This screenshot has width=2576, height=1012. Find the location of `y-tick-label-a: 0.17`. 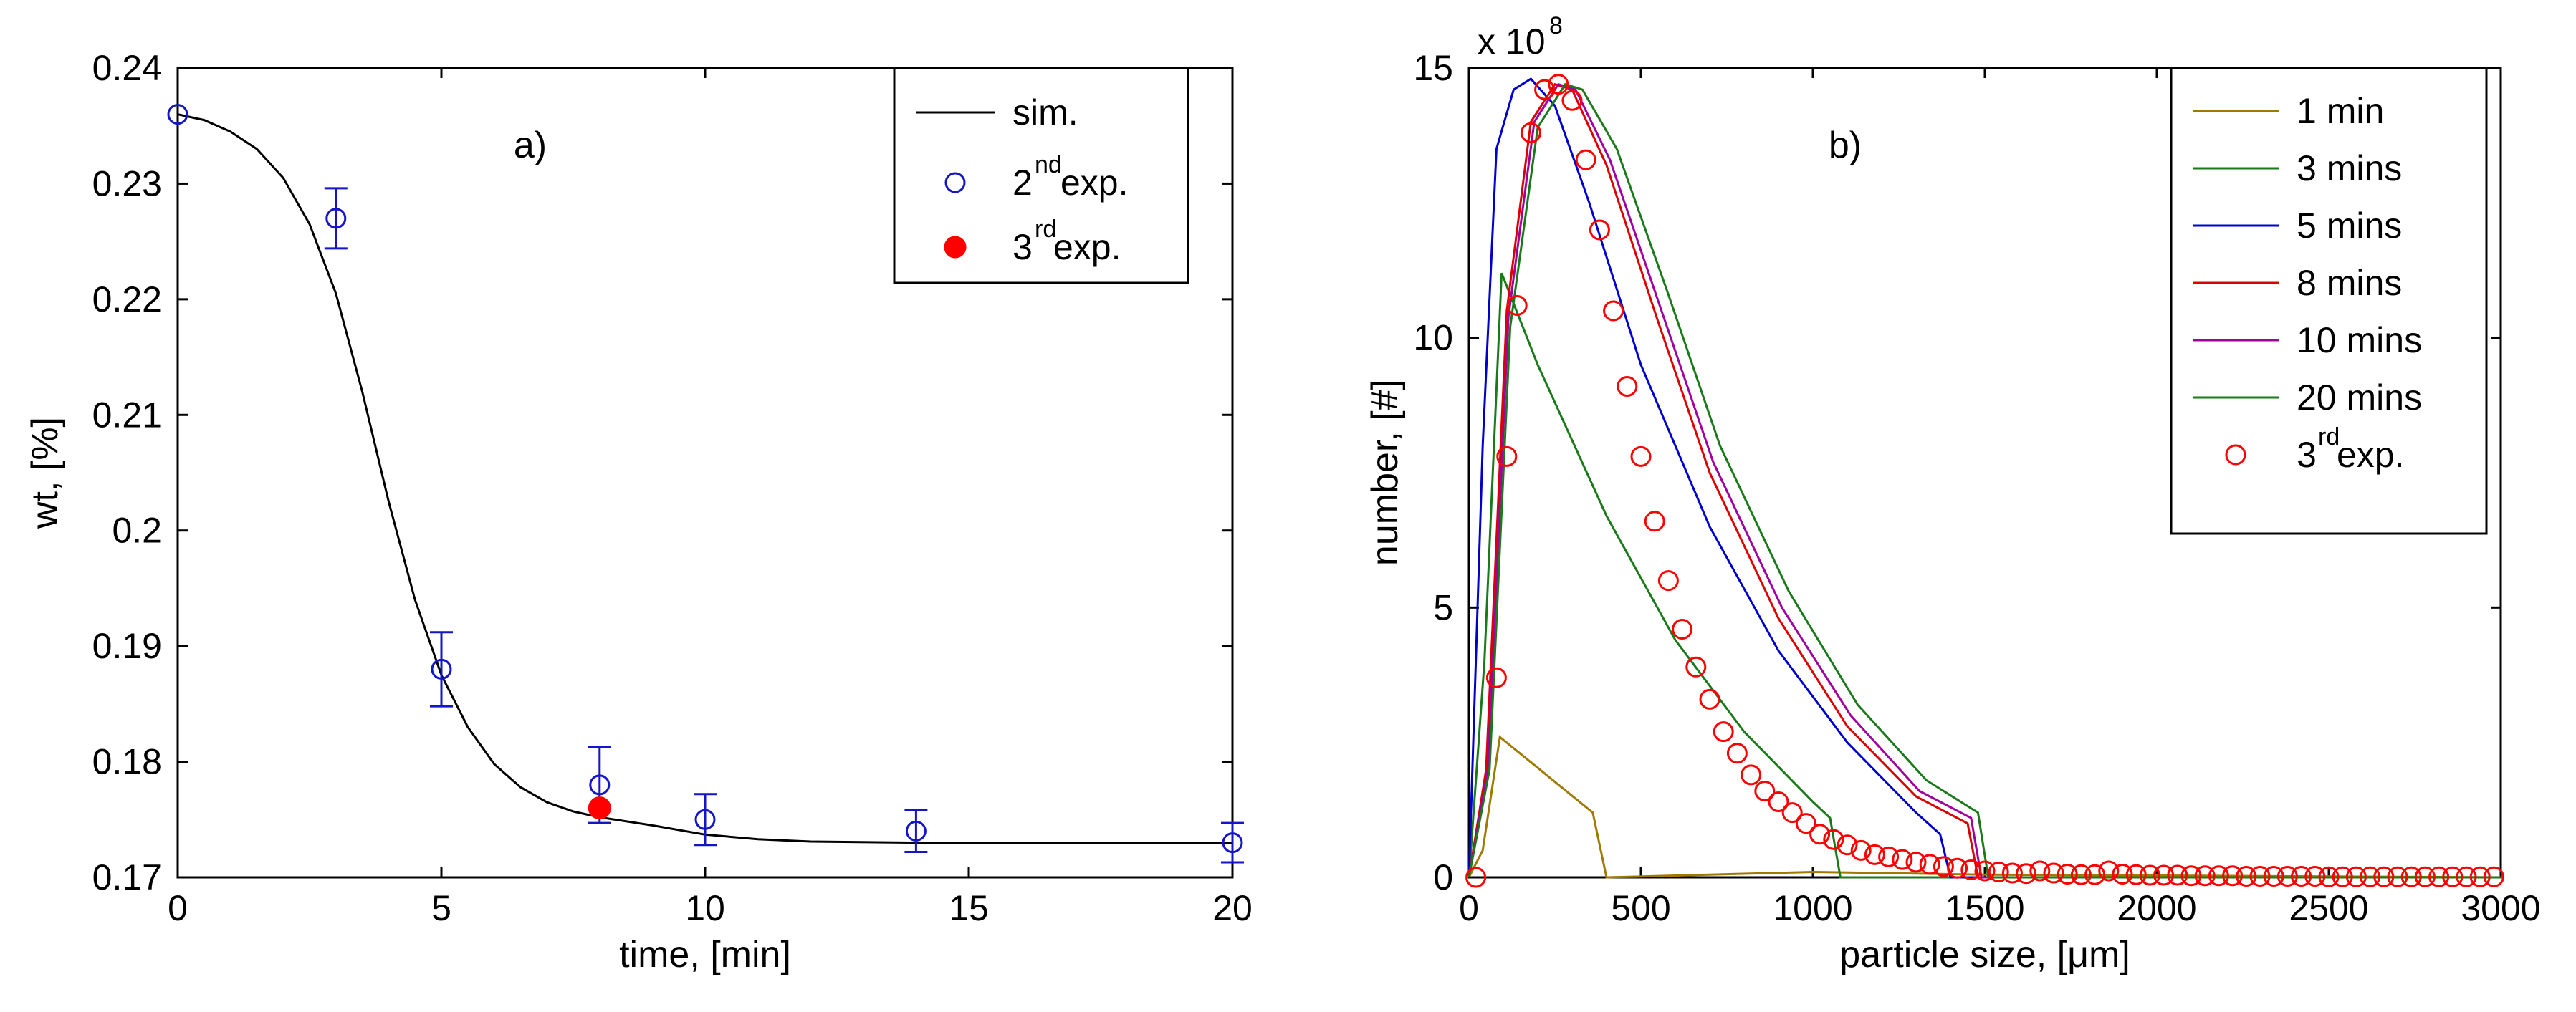

y-tick-label-a: 0.17 is located at coordinates (127, 877).